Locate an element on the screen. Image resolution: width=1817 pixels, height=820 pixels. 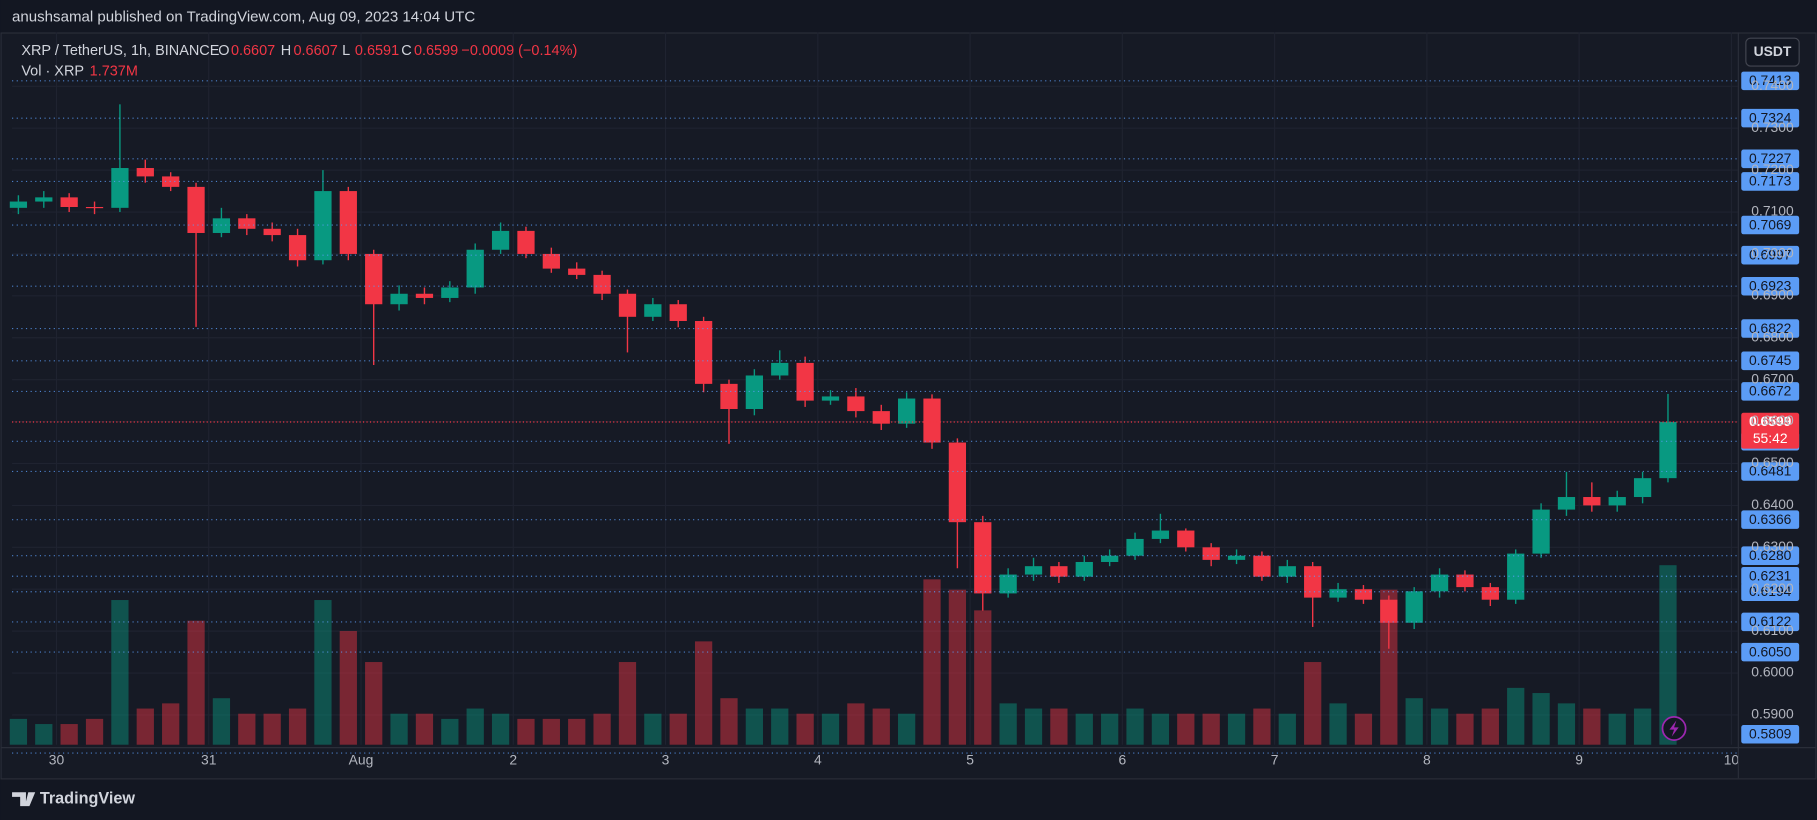
x-tick-label: 3 is located at coordinates (666, 760).